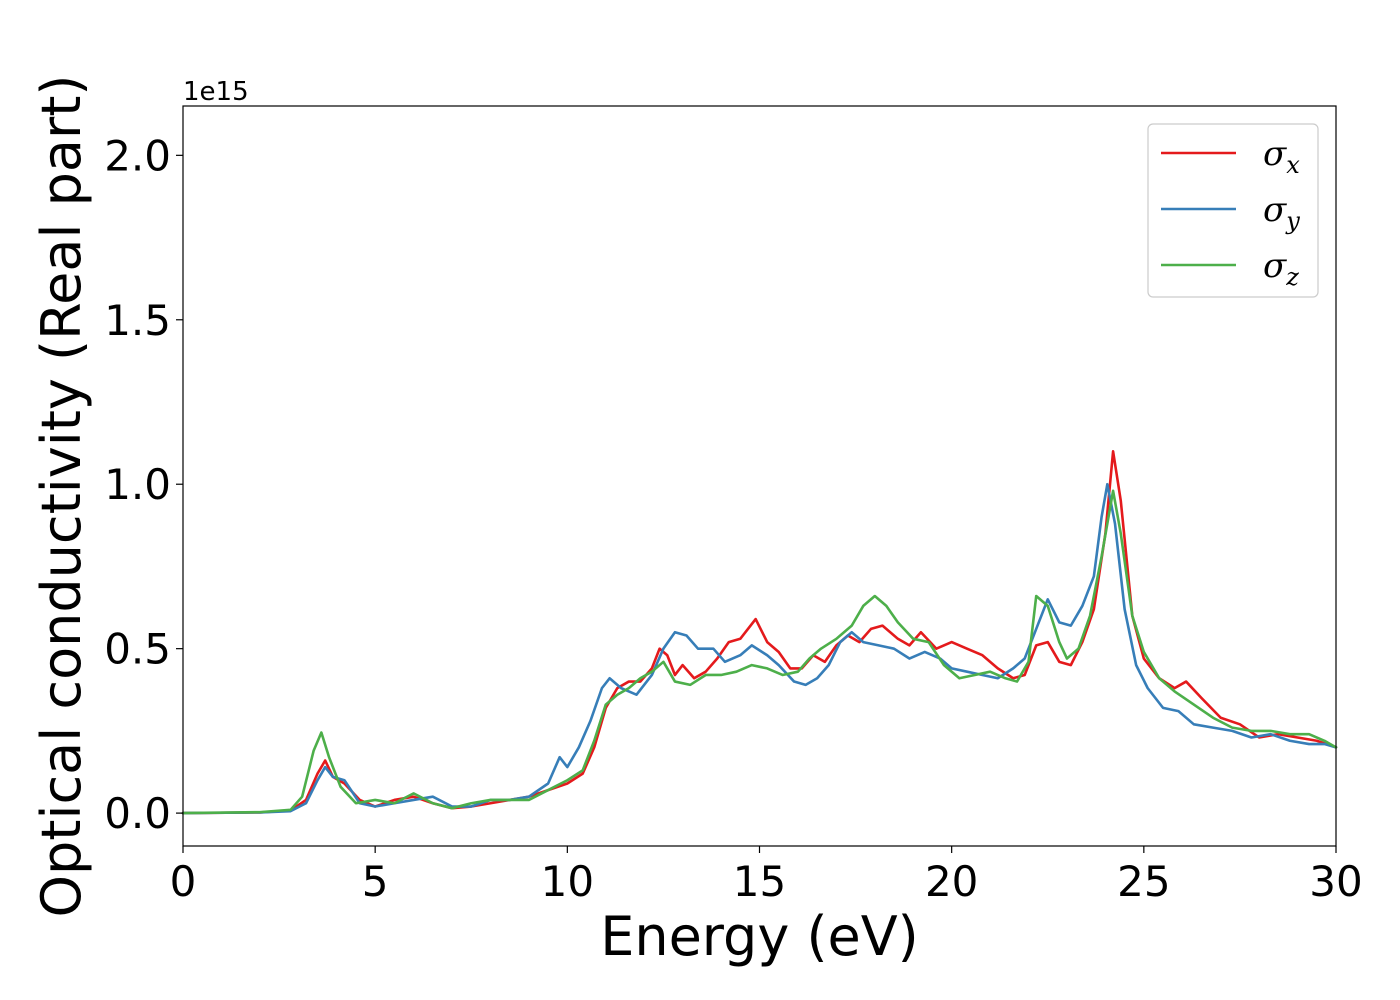 This screenshot has width=1400, height=1000. I want to click on y-offset-text: 1e15, so click(216, 92).